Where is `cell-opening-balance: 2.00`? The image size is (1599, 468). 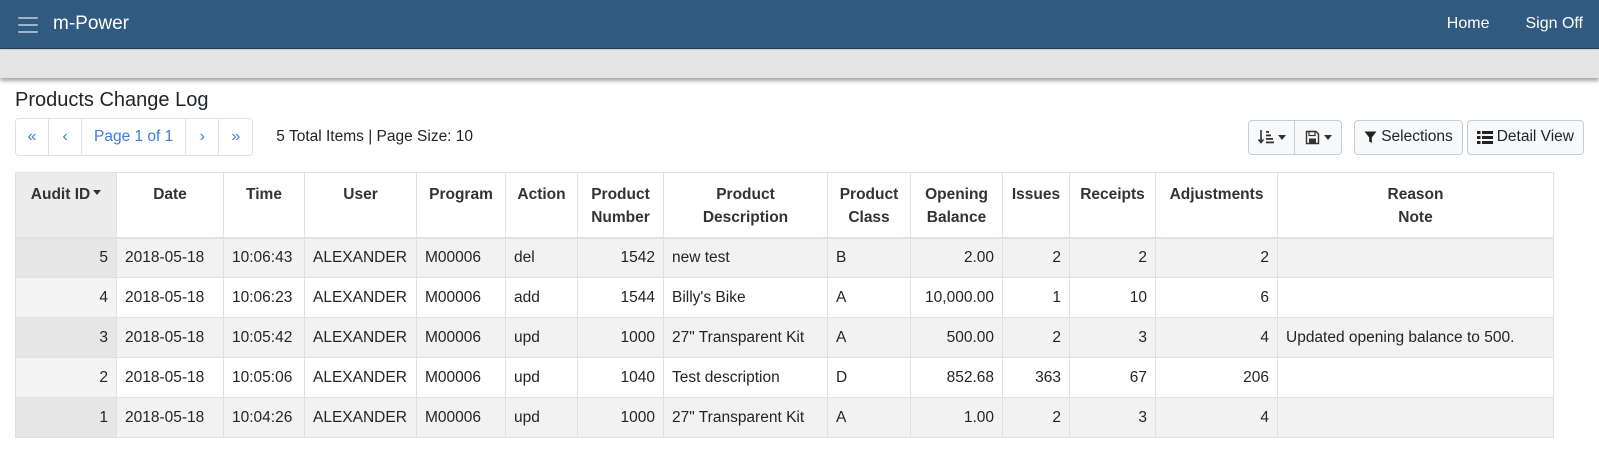 cell-opening-balance: 2.00 is located at coordinates (956, 257).